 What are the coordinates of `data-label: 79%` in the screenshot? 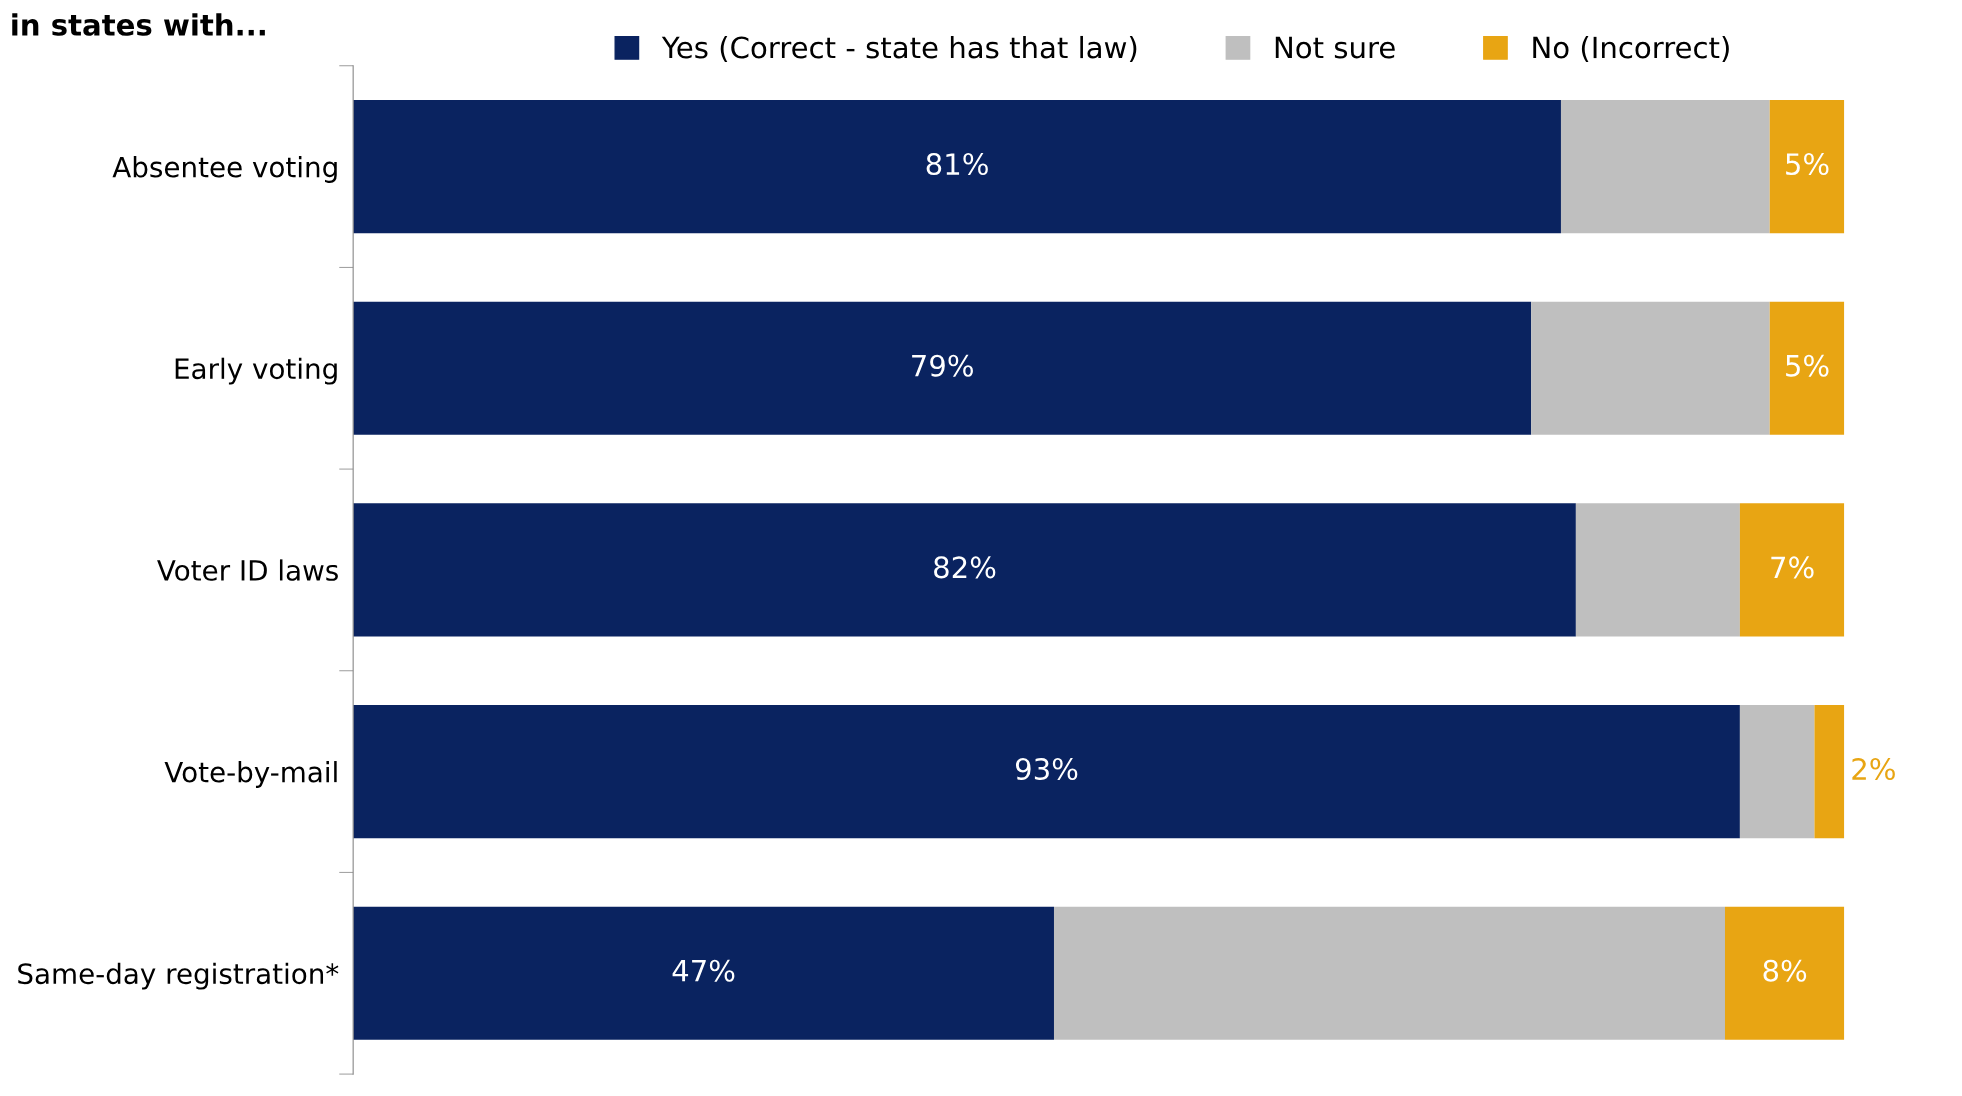 It's located at (942, 365).